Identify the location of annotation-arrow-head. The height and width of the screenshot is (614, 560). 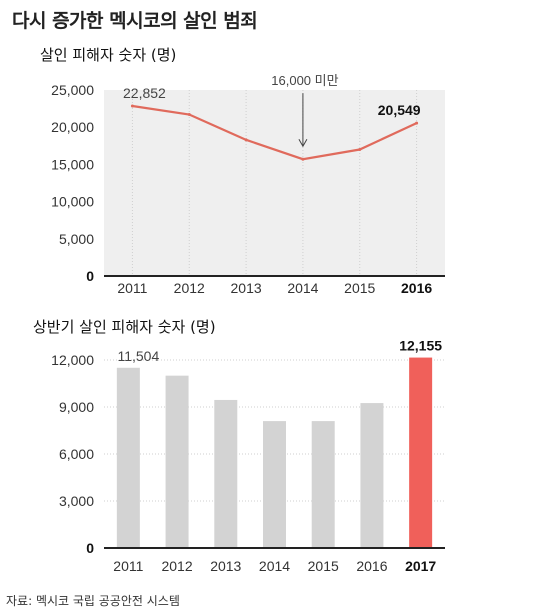
(303, 143).